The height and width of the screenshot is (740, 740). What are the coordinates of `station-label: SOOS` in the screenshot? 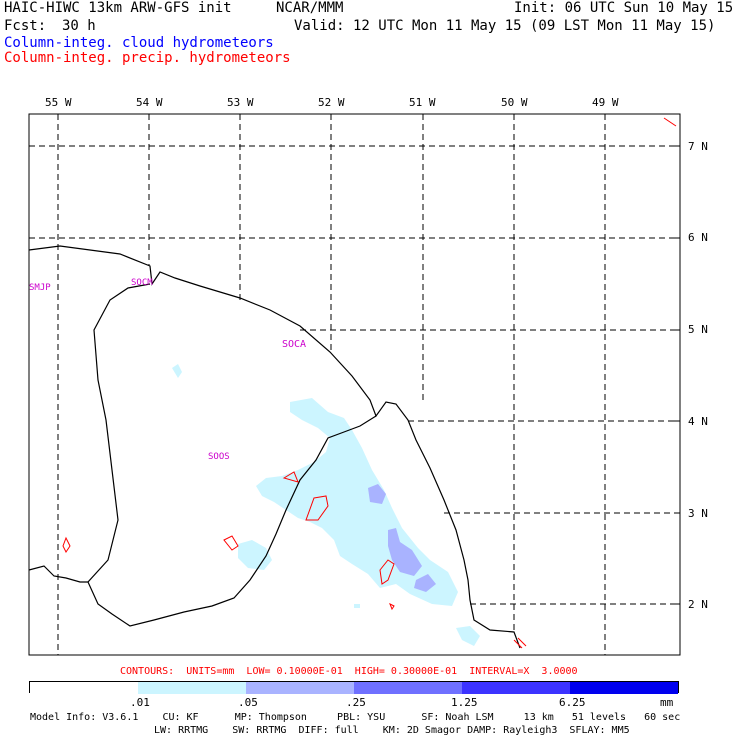 It's located at (219, 457).